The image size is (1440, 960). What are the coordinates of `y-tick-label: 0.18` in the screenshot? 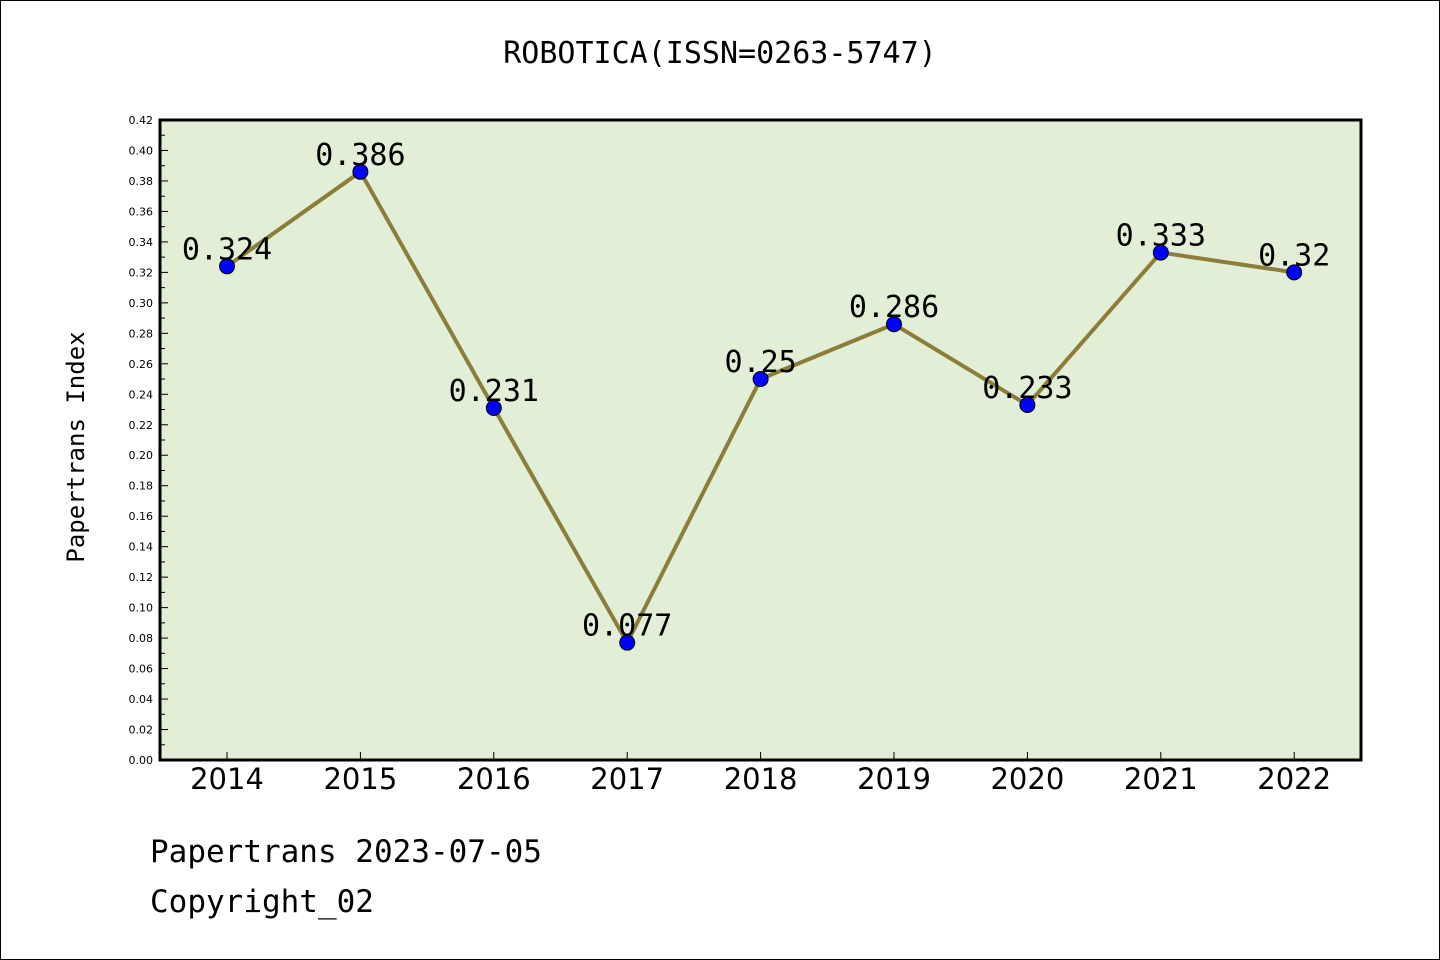 It's located at (141, 486).